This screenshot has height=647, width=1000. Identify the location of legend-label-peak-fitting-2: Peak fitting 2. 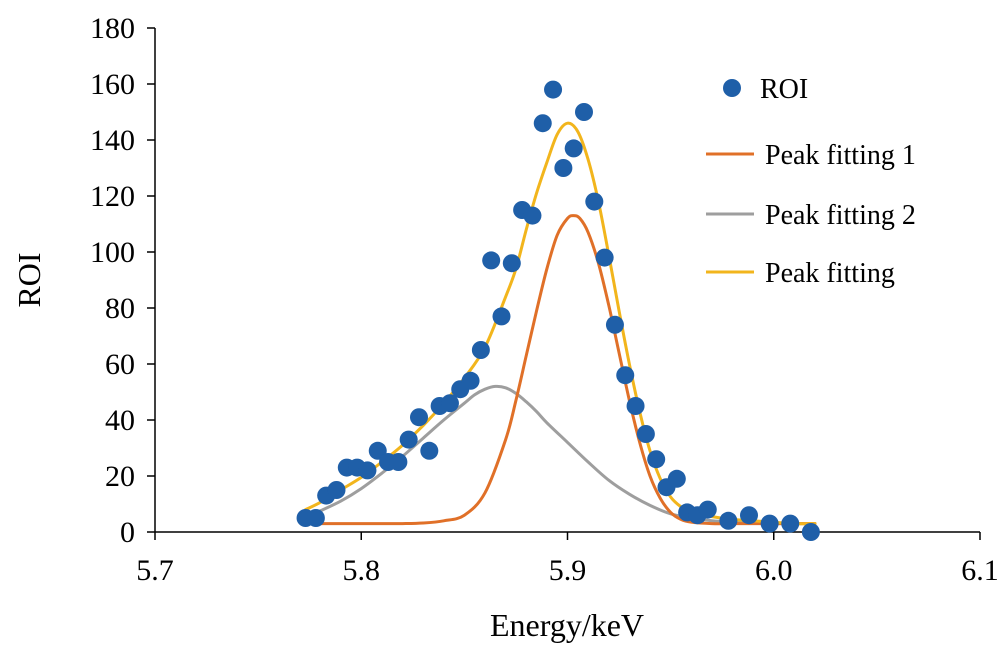
(840, 215).